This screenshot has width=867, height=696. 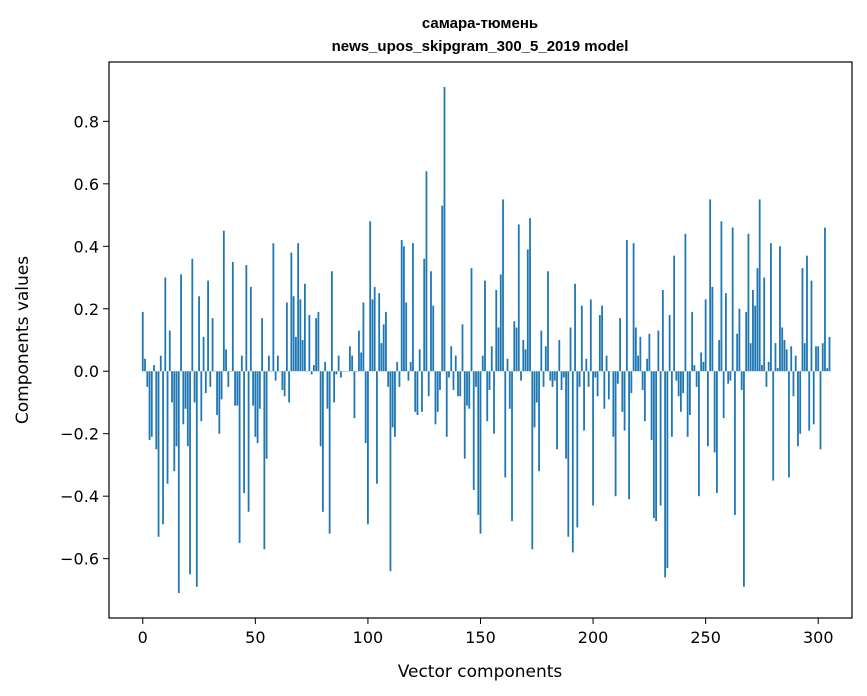 What do you see at coordinates (86, 309) in the screenshot?
I see `y-tick-label: 0.2` at bounding box center [86, 309].